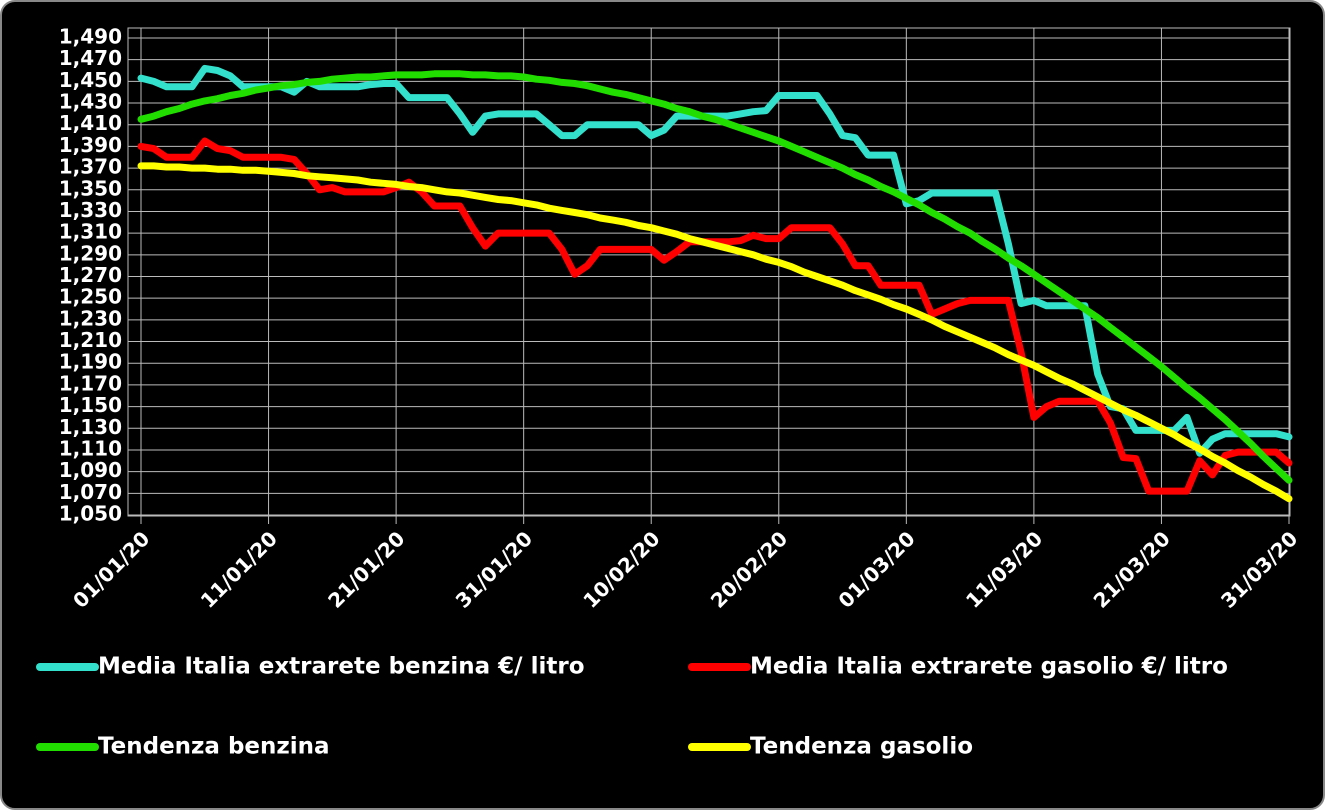 Image resolution: width=1325 pixels, height=810 pixels. What do you see at coordinates (90, 297) in the screenshot?
I see `y-tick-label: 1,250` at bounding box center [90, 297].